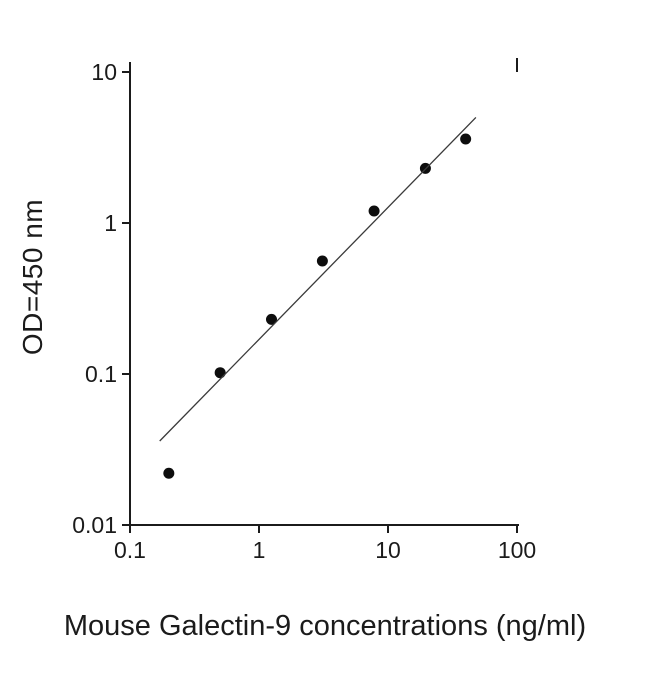 Image resolution: width=650 pixels, height=674 pixels. I want to click on y-axis-title: OD=450 nm, so click(32, 277).